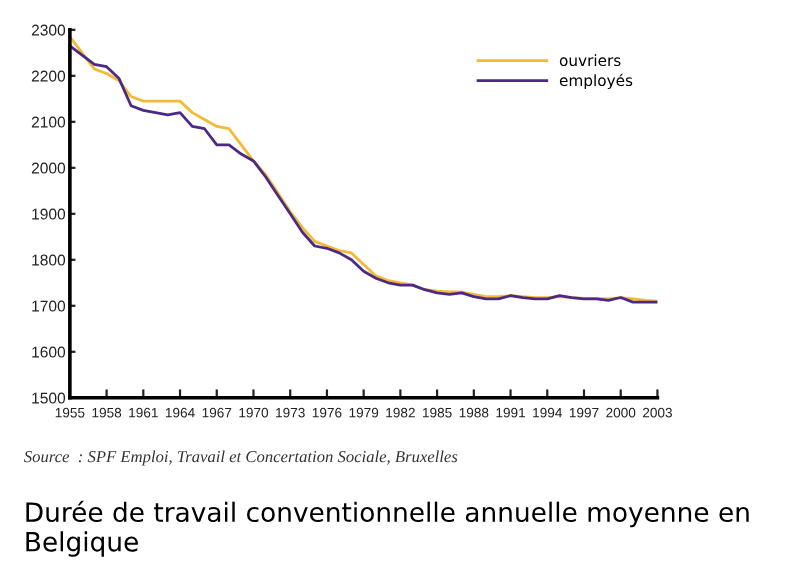  Describe the element at coordinates (387, 528) in the screenshot. I see `text: Durée de travail conventionnelle annuelle moyenne en Belgique` at that location.